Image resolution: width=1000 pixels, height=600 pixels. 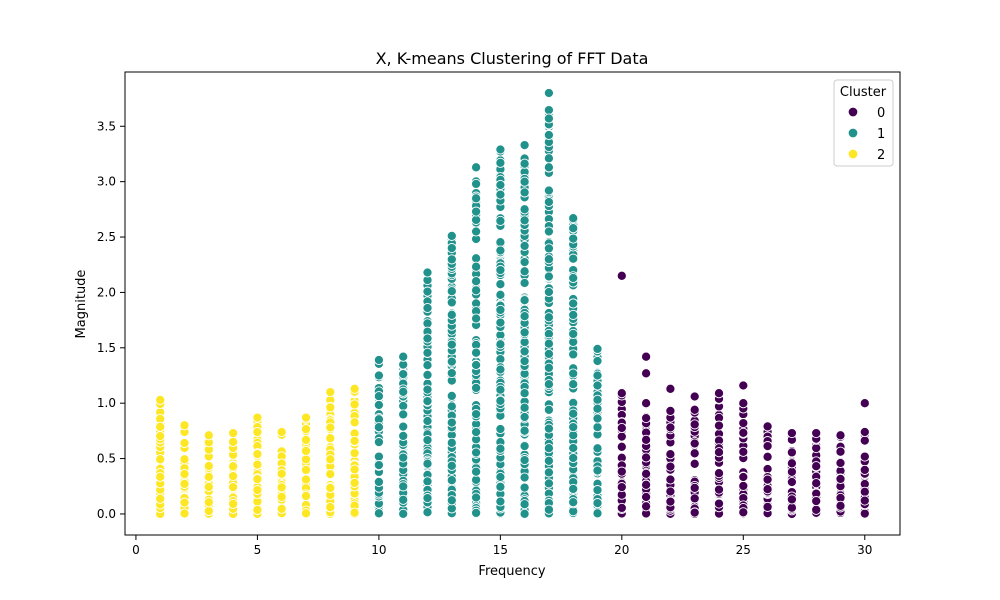 What do you see at coordinates (500, 550) in the screenshot?
I see `x-tick-label: 15` at bounding box center [500, 550].